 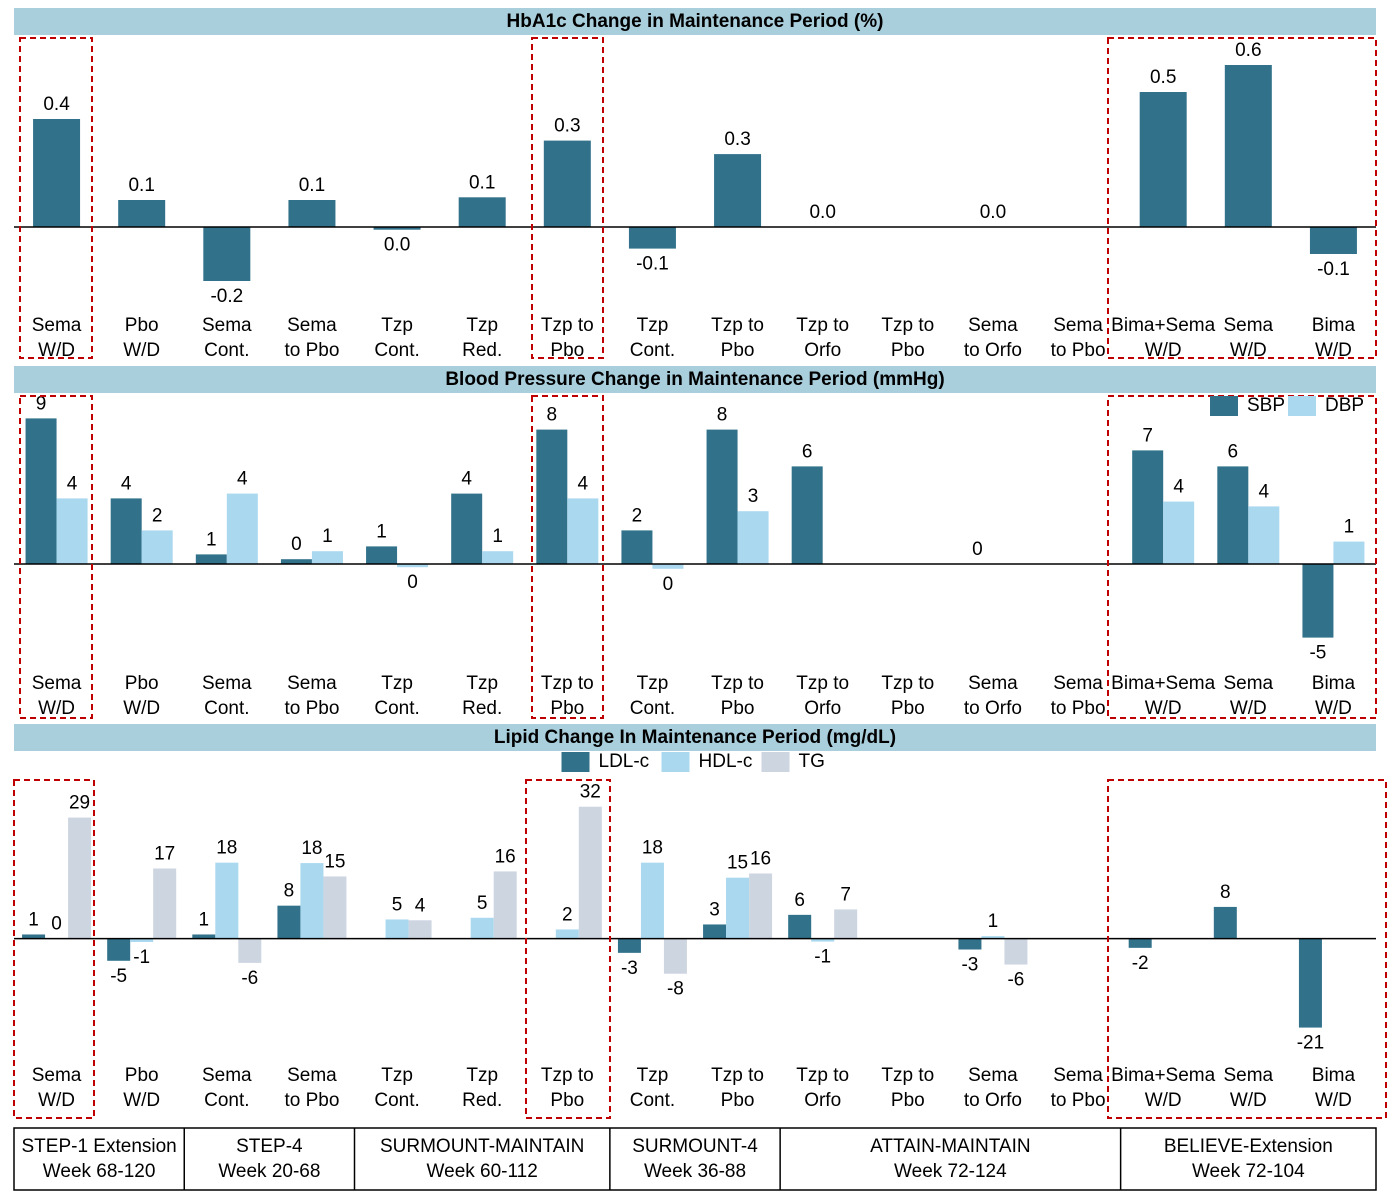 What do you see at coordinates (41, 403) in the screenshot?
I see `value-label: 9` at bounding box center [41, 403].